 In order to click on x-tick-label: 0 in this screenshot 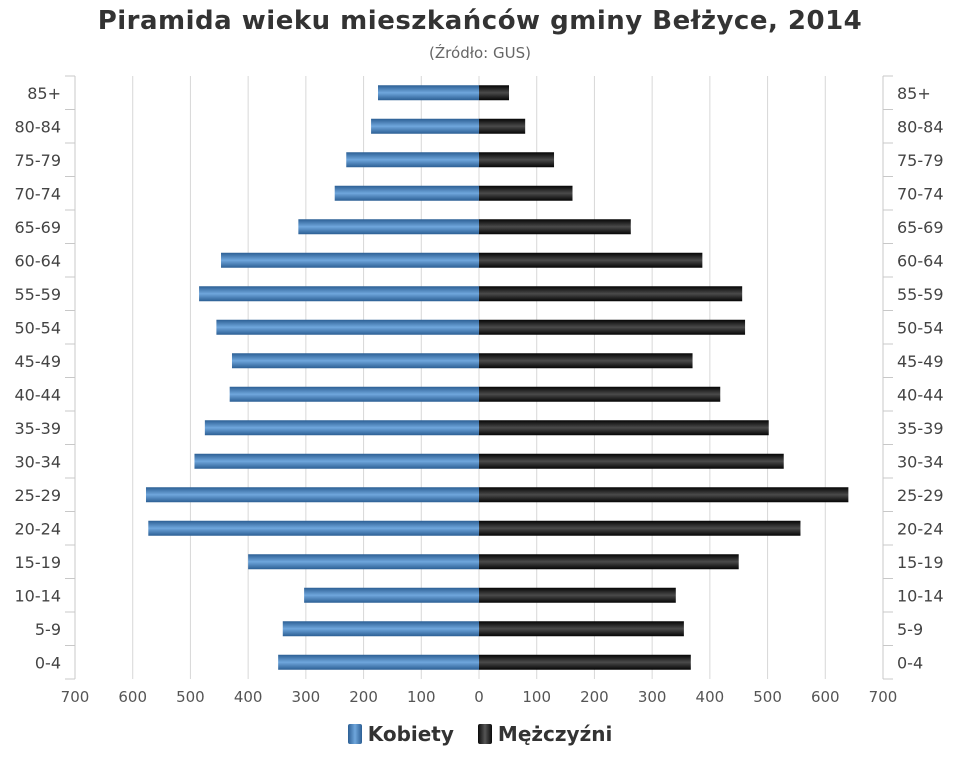, I will do `click(479, 697)`.